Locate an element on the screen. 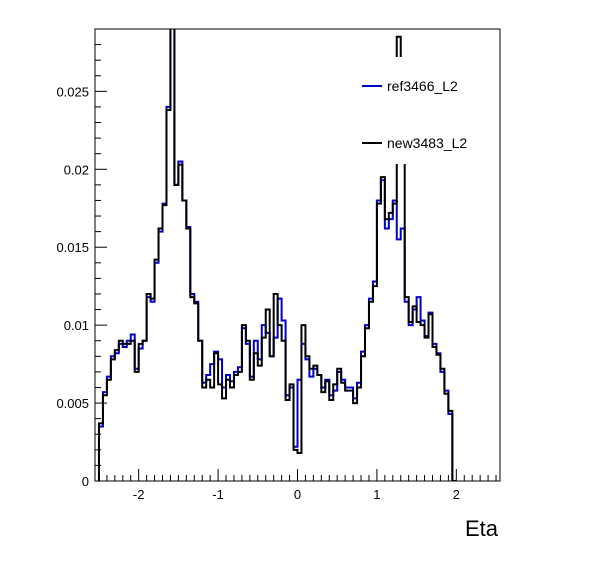  legend-box is located at coordinates (416, 110).